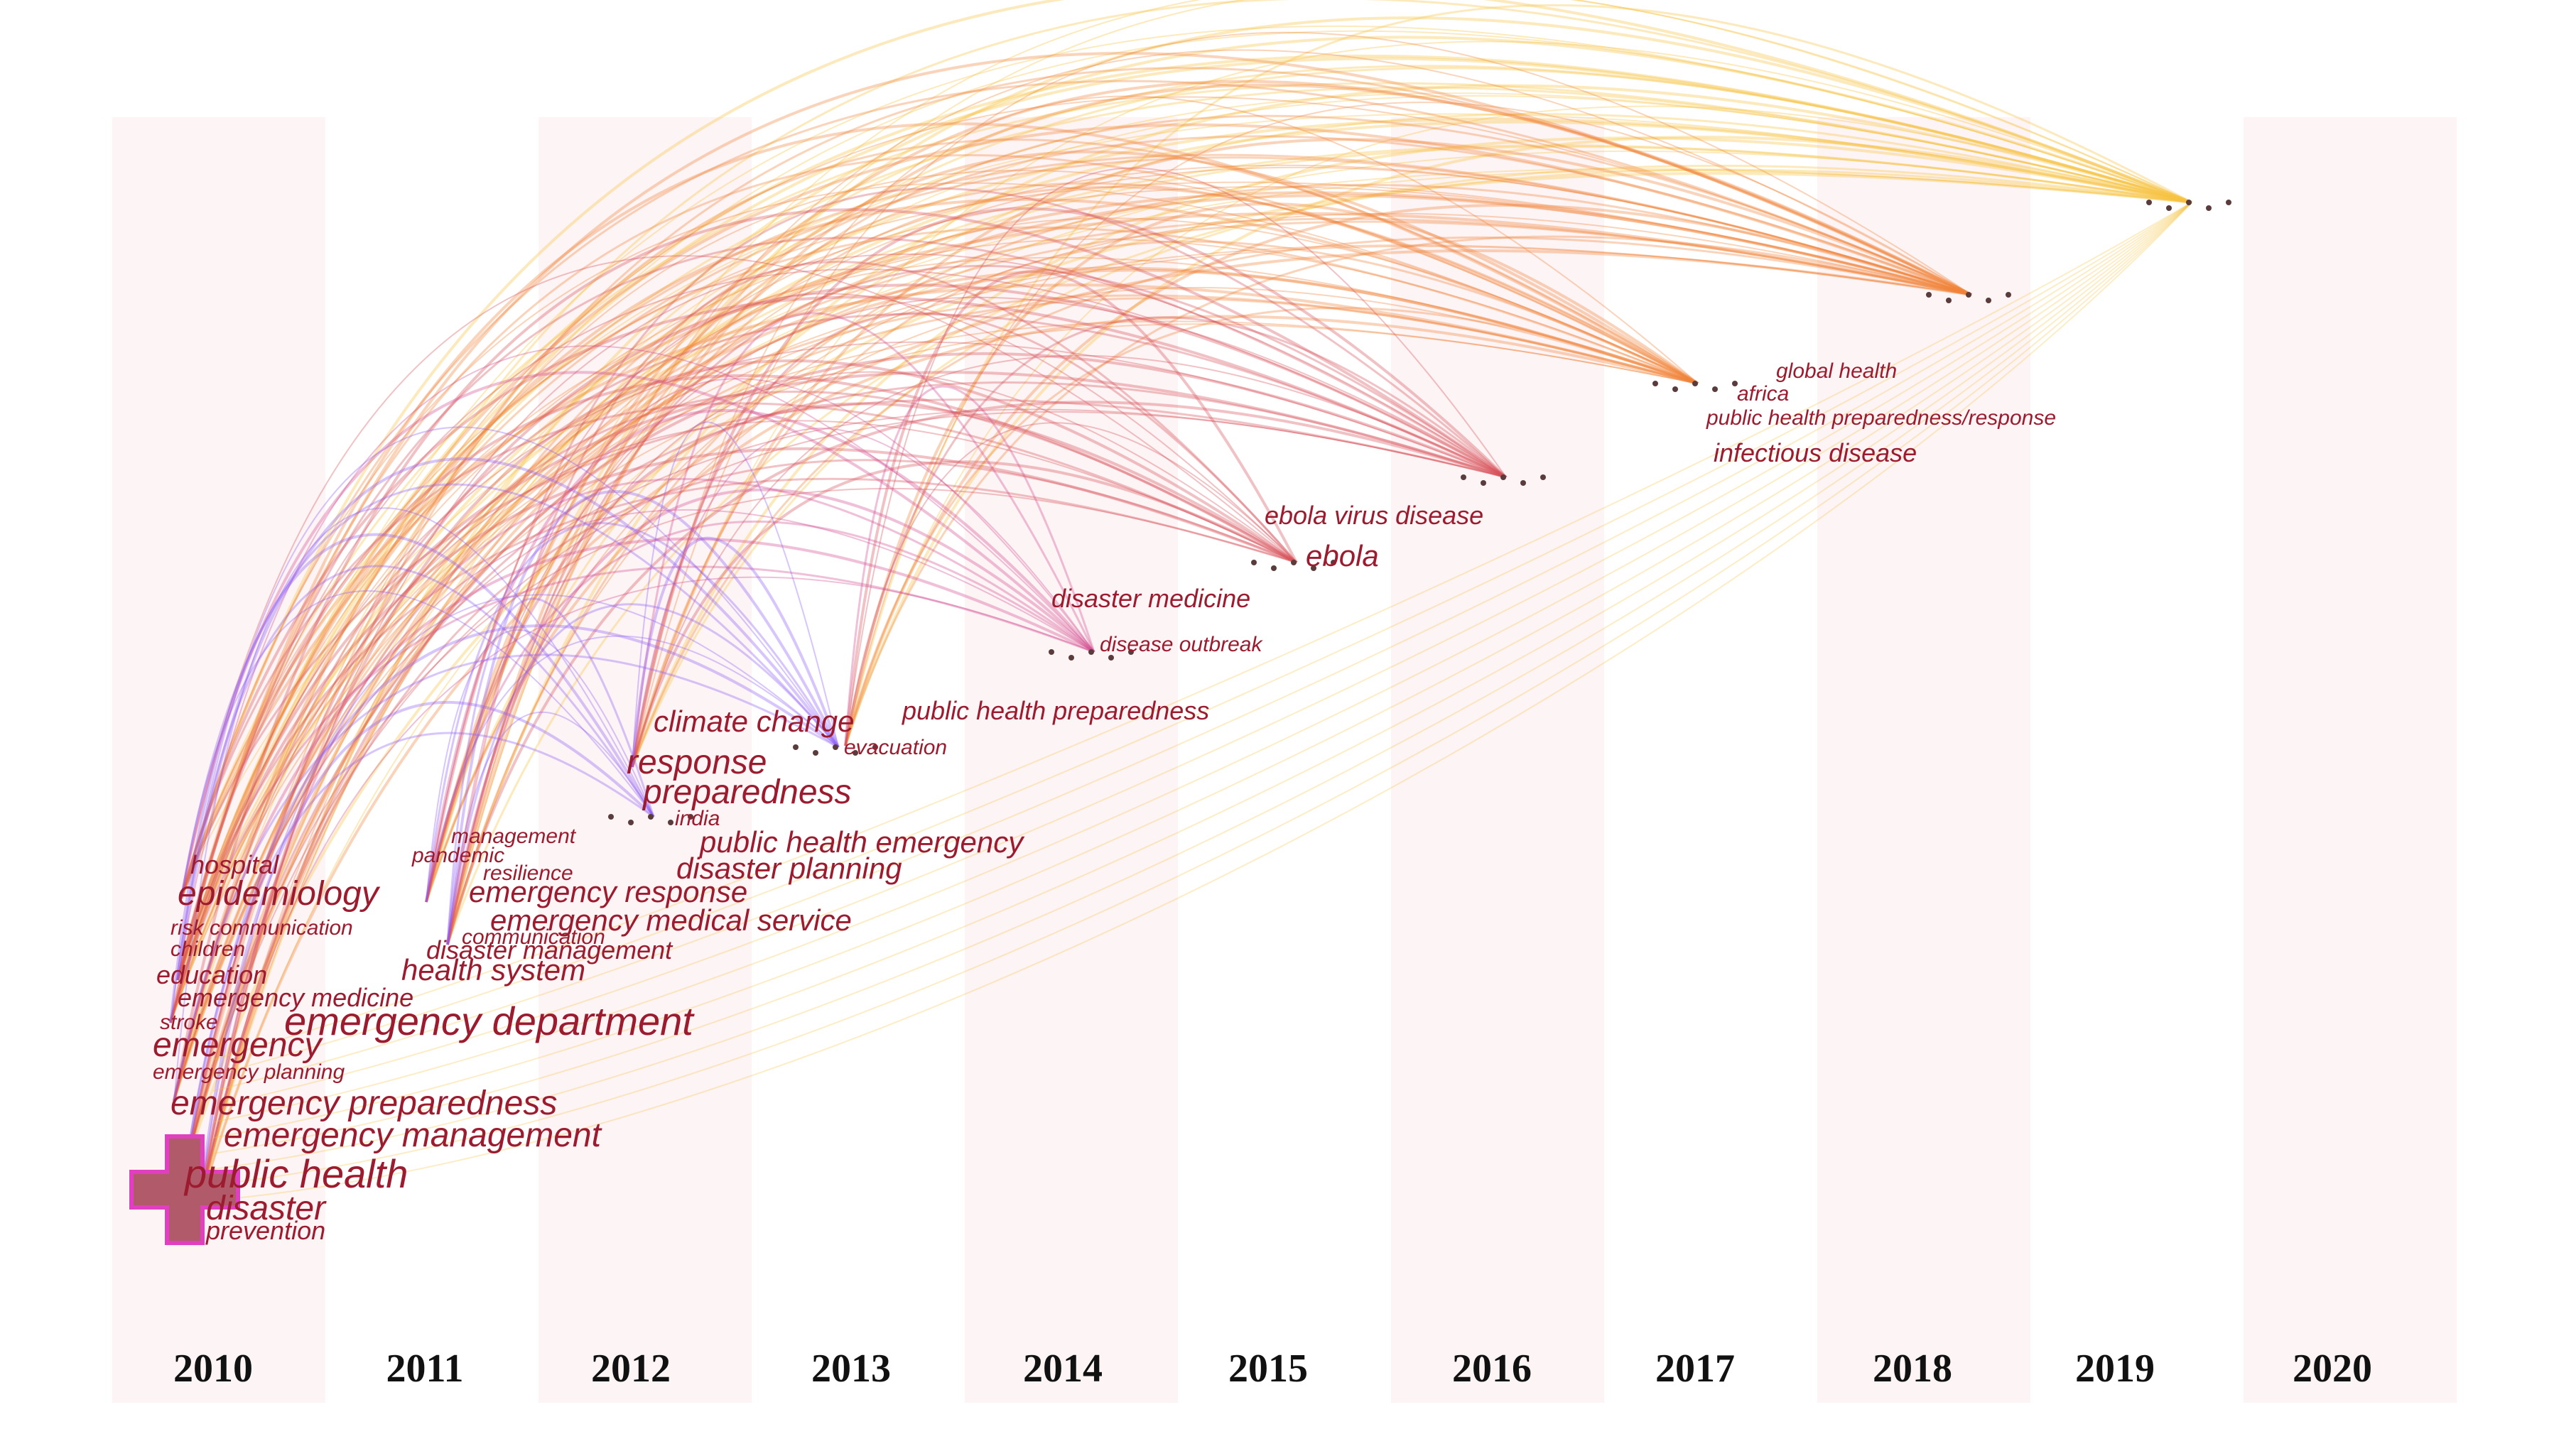  Describe the element at coordinates (1342, 555) in the screenshot. I see `keyword-ebola: ebola` at that location.